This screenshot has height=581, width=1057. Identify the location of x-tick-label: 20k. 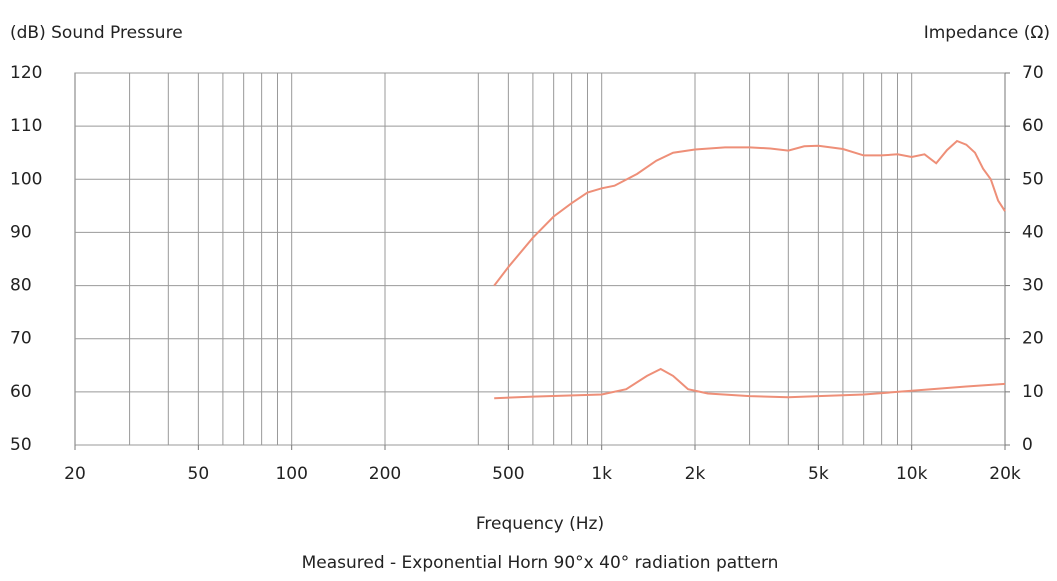
(1005, 474).